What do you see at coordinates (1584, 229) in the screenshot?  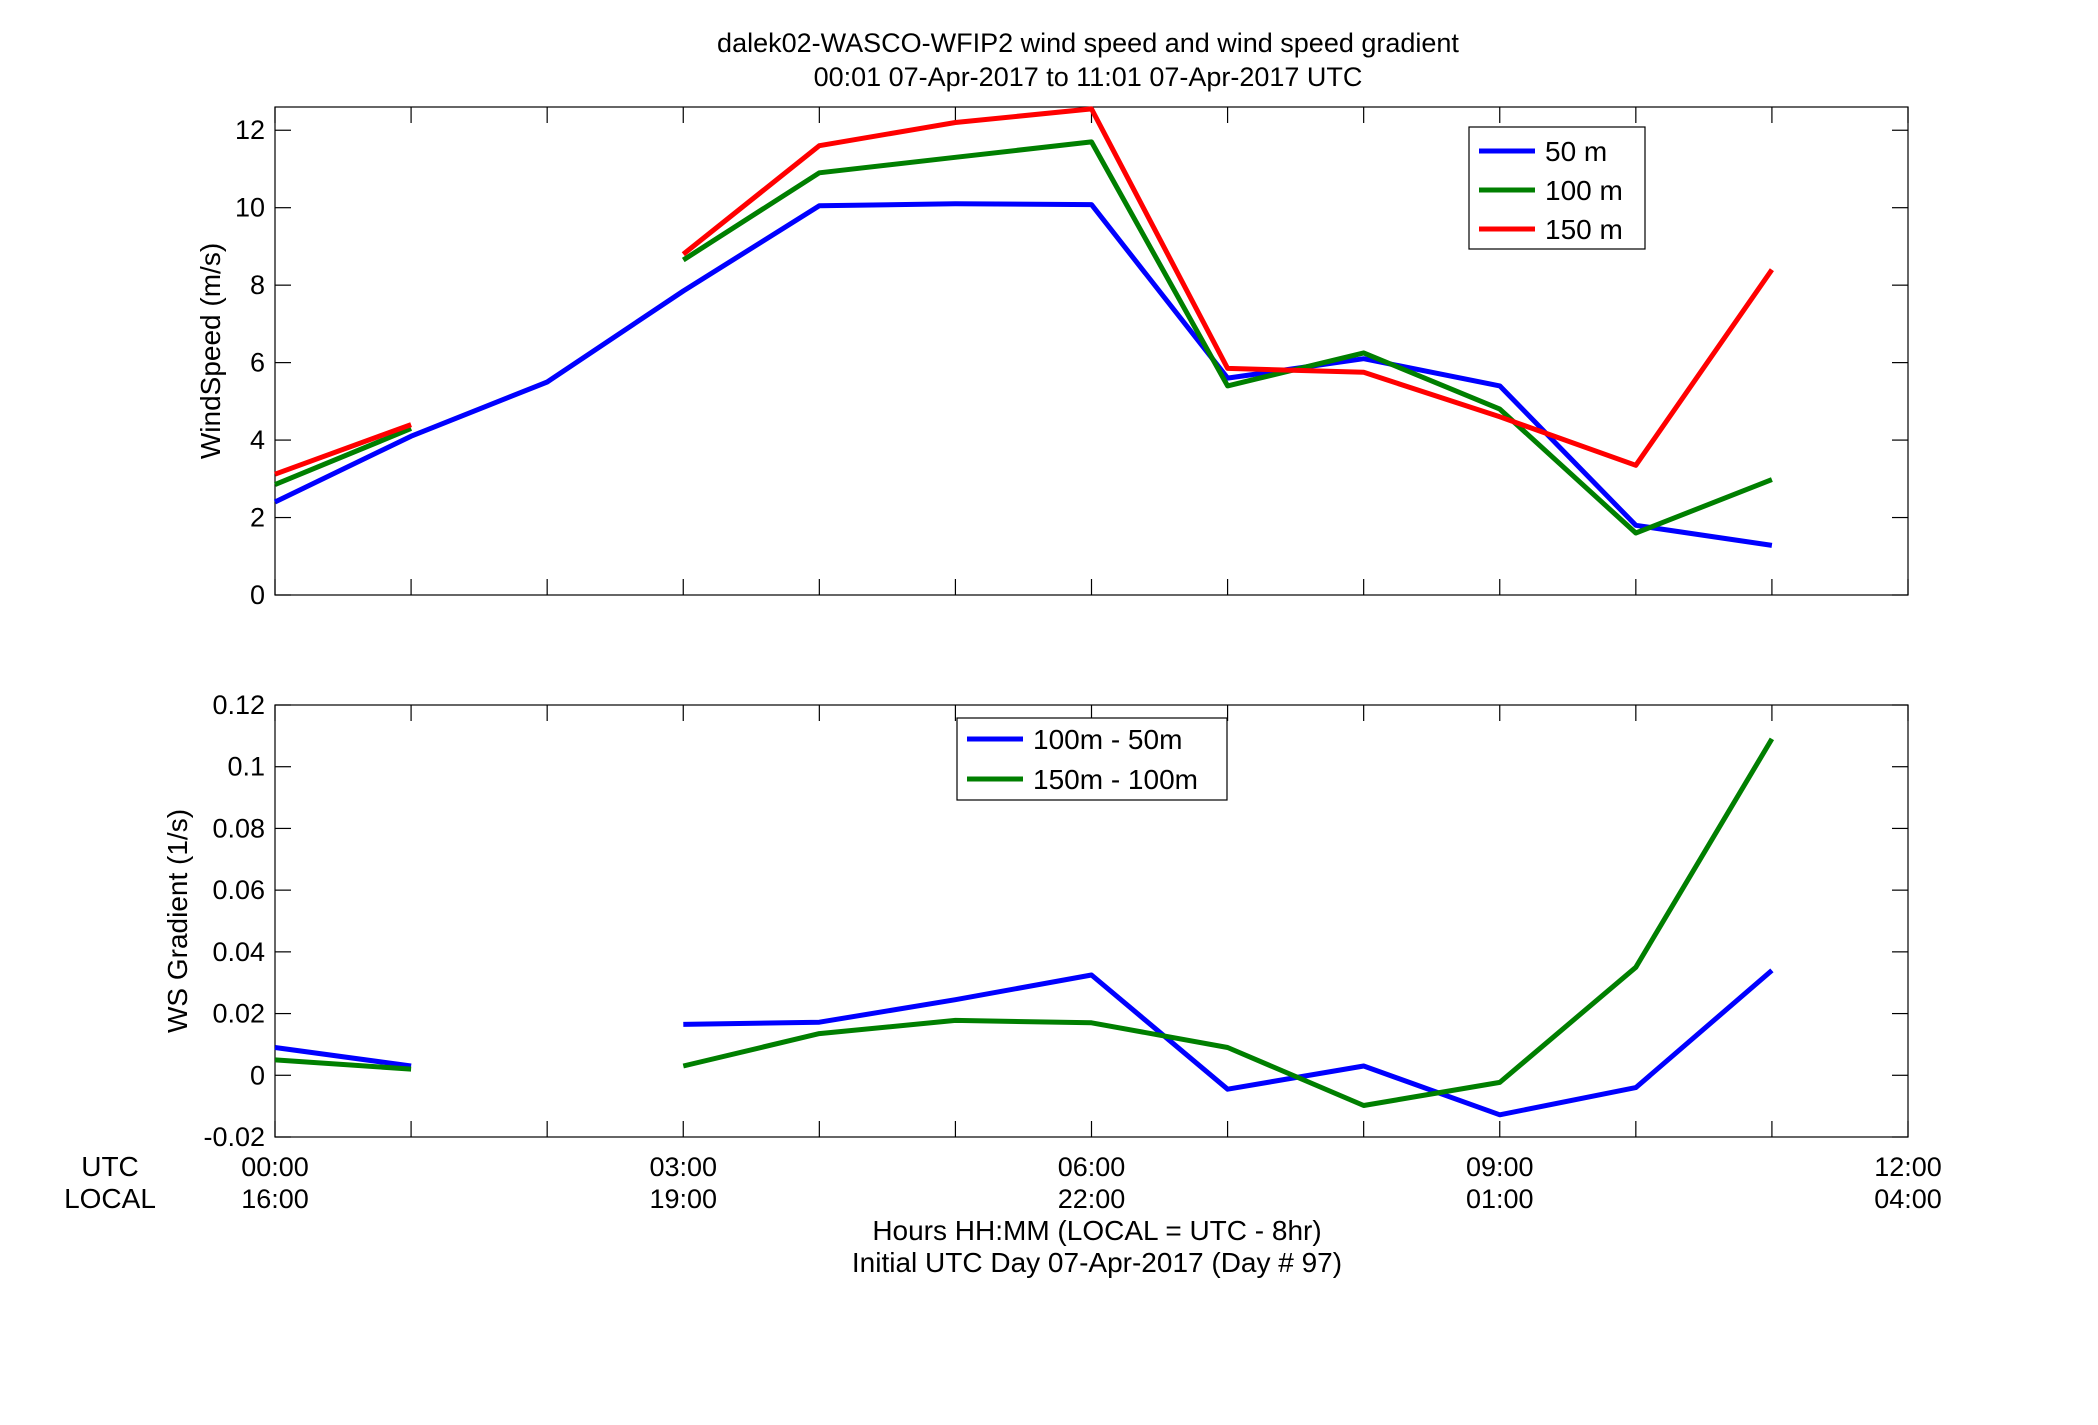 I see `legend-label-150-m: 150 m` at bounding box center [1584, 229].